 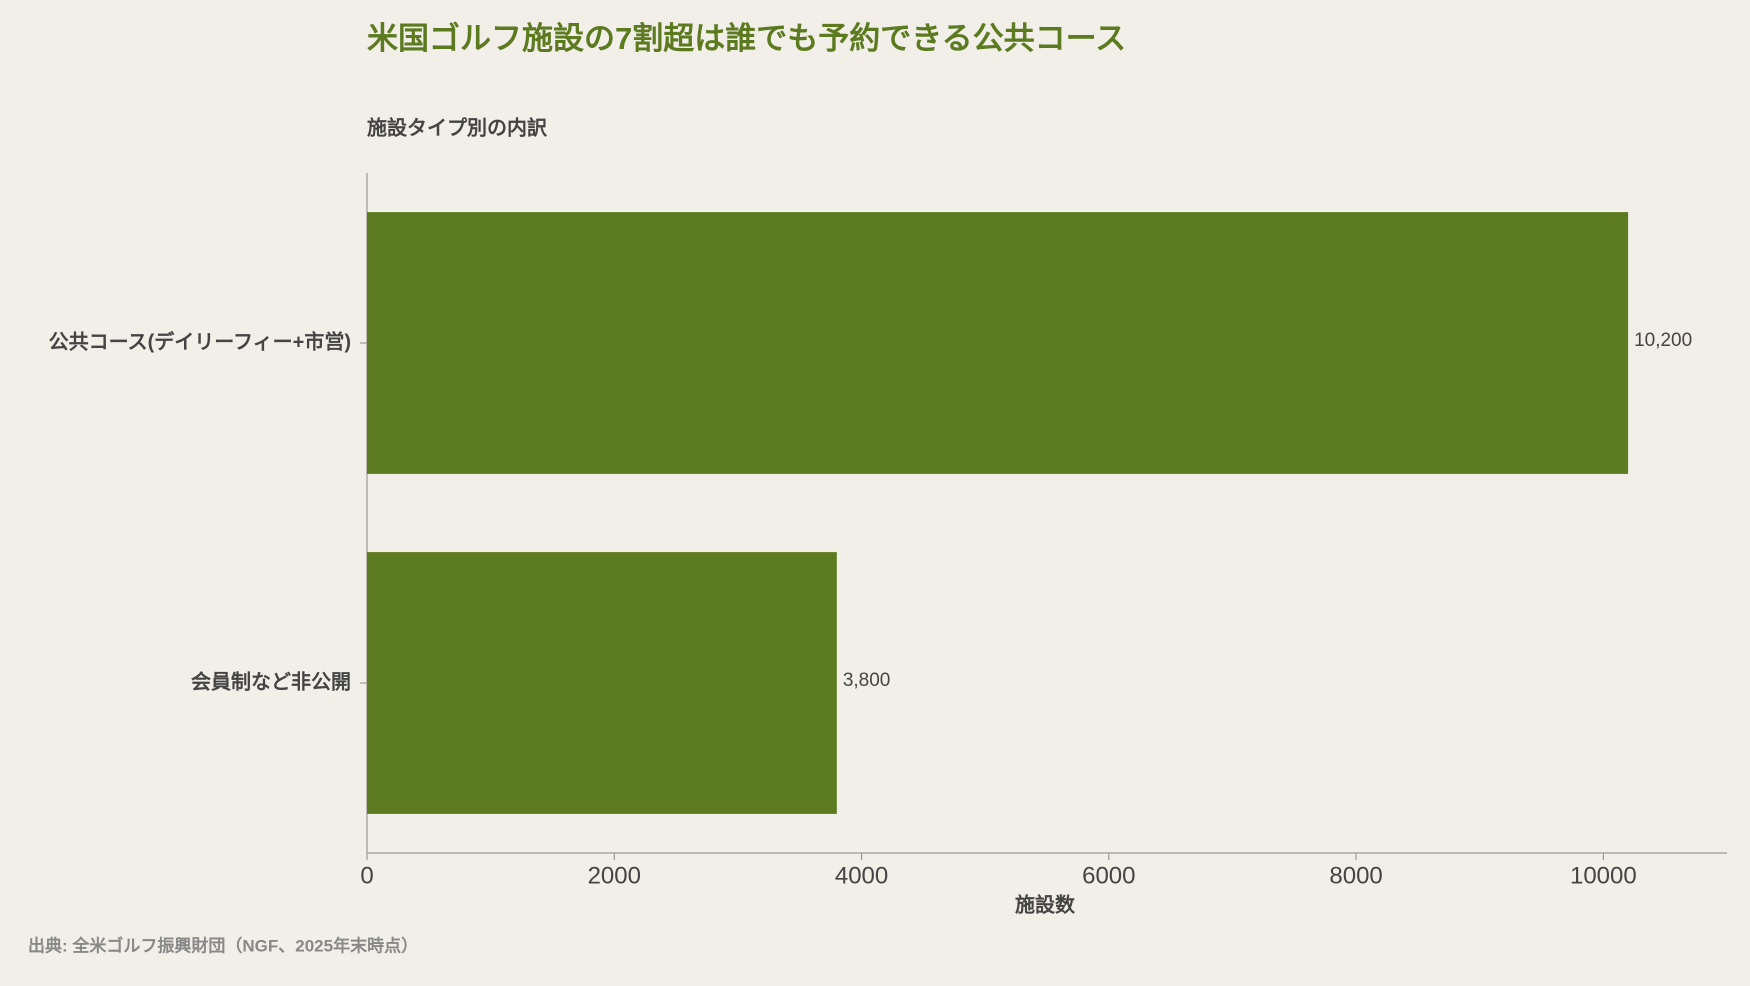 What do you see at coordinates (223, 945) in the screenshot?
I see `source: 出典: 全米ゴルフ振興財団（NGF、2025年末時点）` at bounding box center [223, 945].